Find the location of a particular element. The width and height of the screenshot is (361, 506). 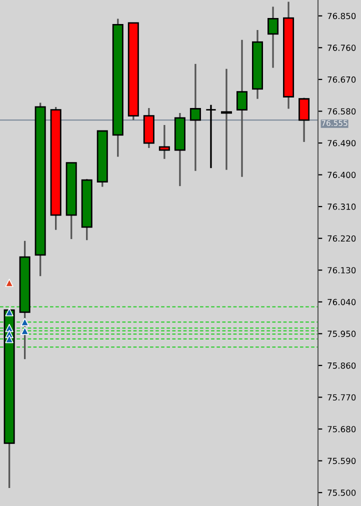

y-tick-label: 76.220 is located at coordinates (342, 238).